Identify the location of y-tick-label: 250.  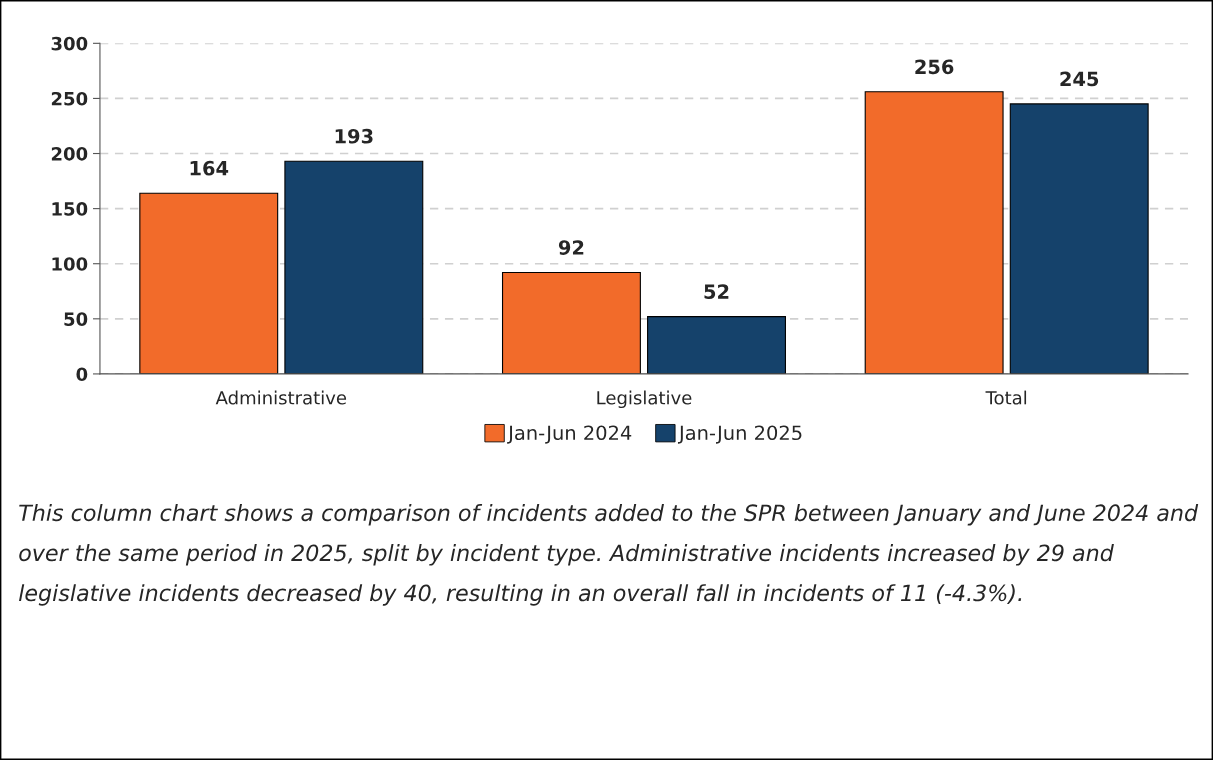
(69, 98).